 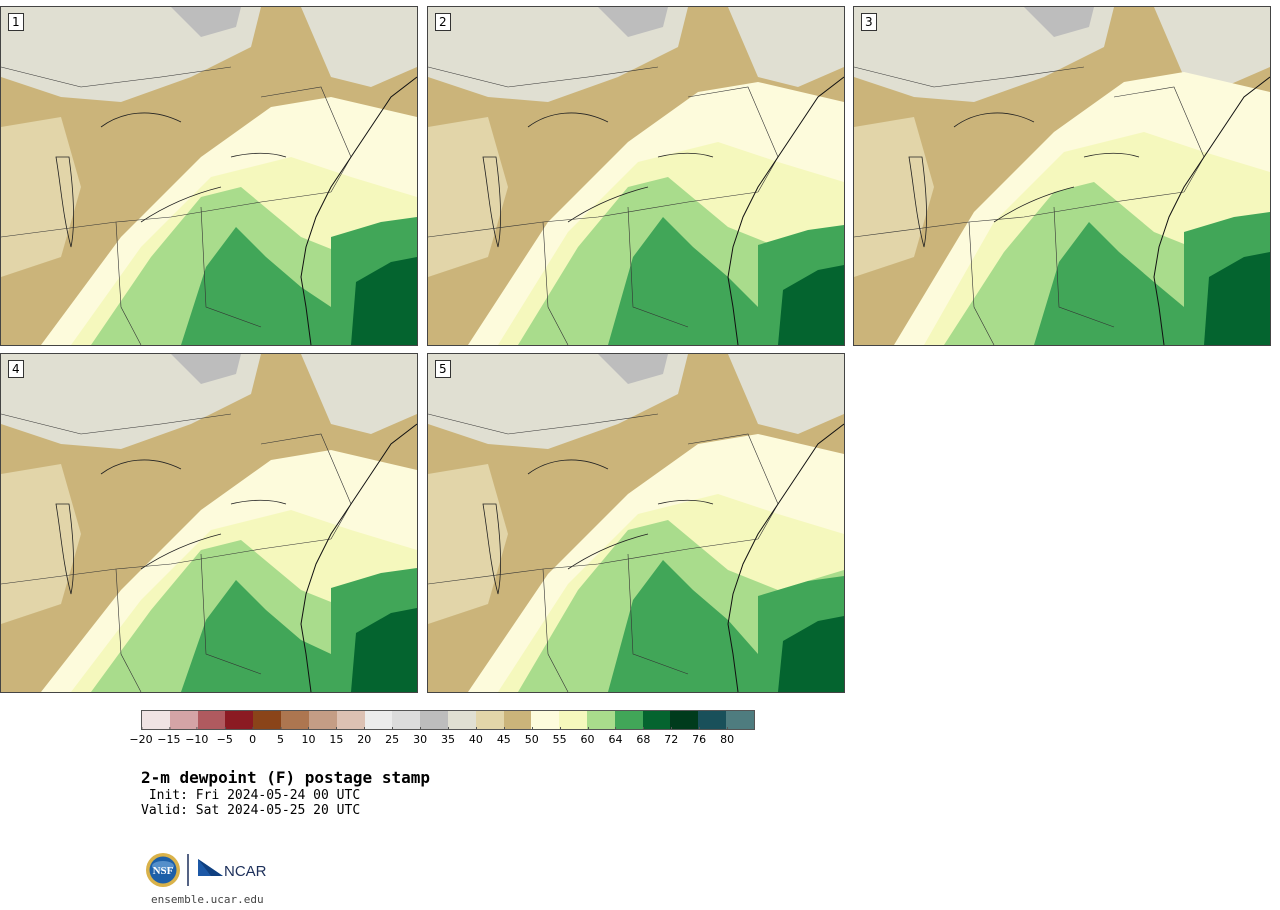 I want to click on logos: NSF NCAR, so click(x=215, y=870).